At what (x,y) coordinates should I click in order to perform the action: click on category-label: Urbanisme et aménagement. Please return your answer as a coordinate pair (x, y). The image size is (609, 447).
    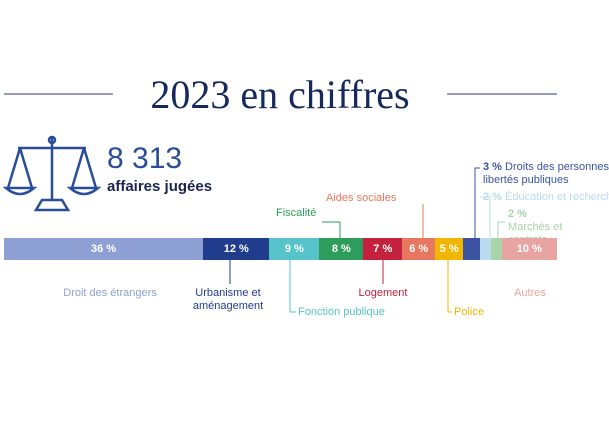
    Looking at the image, I should click on (228, 300).